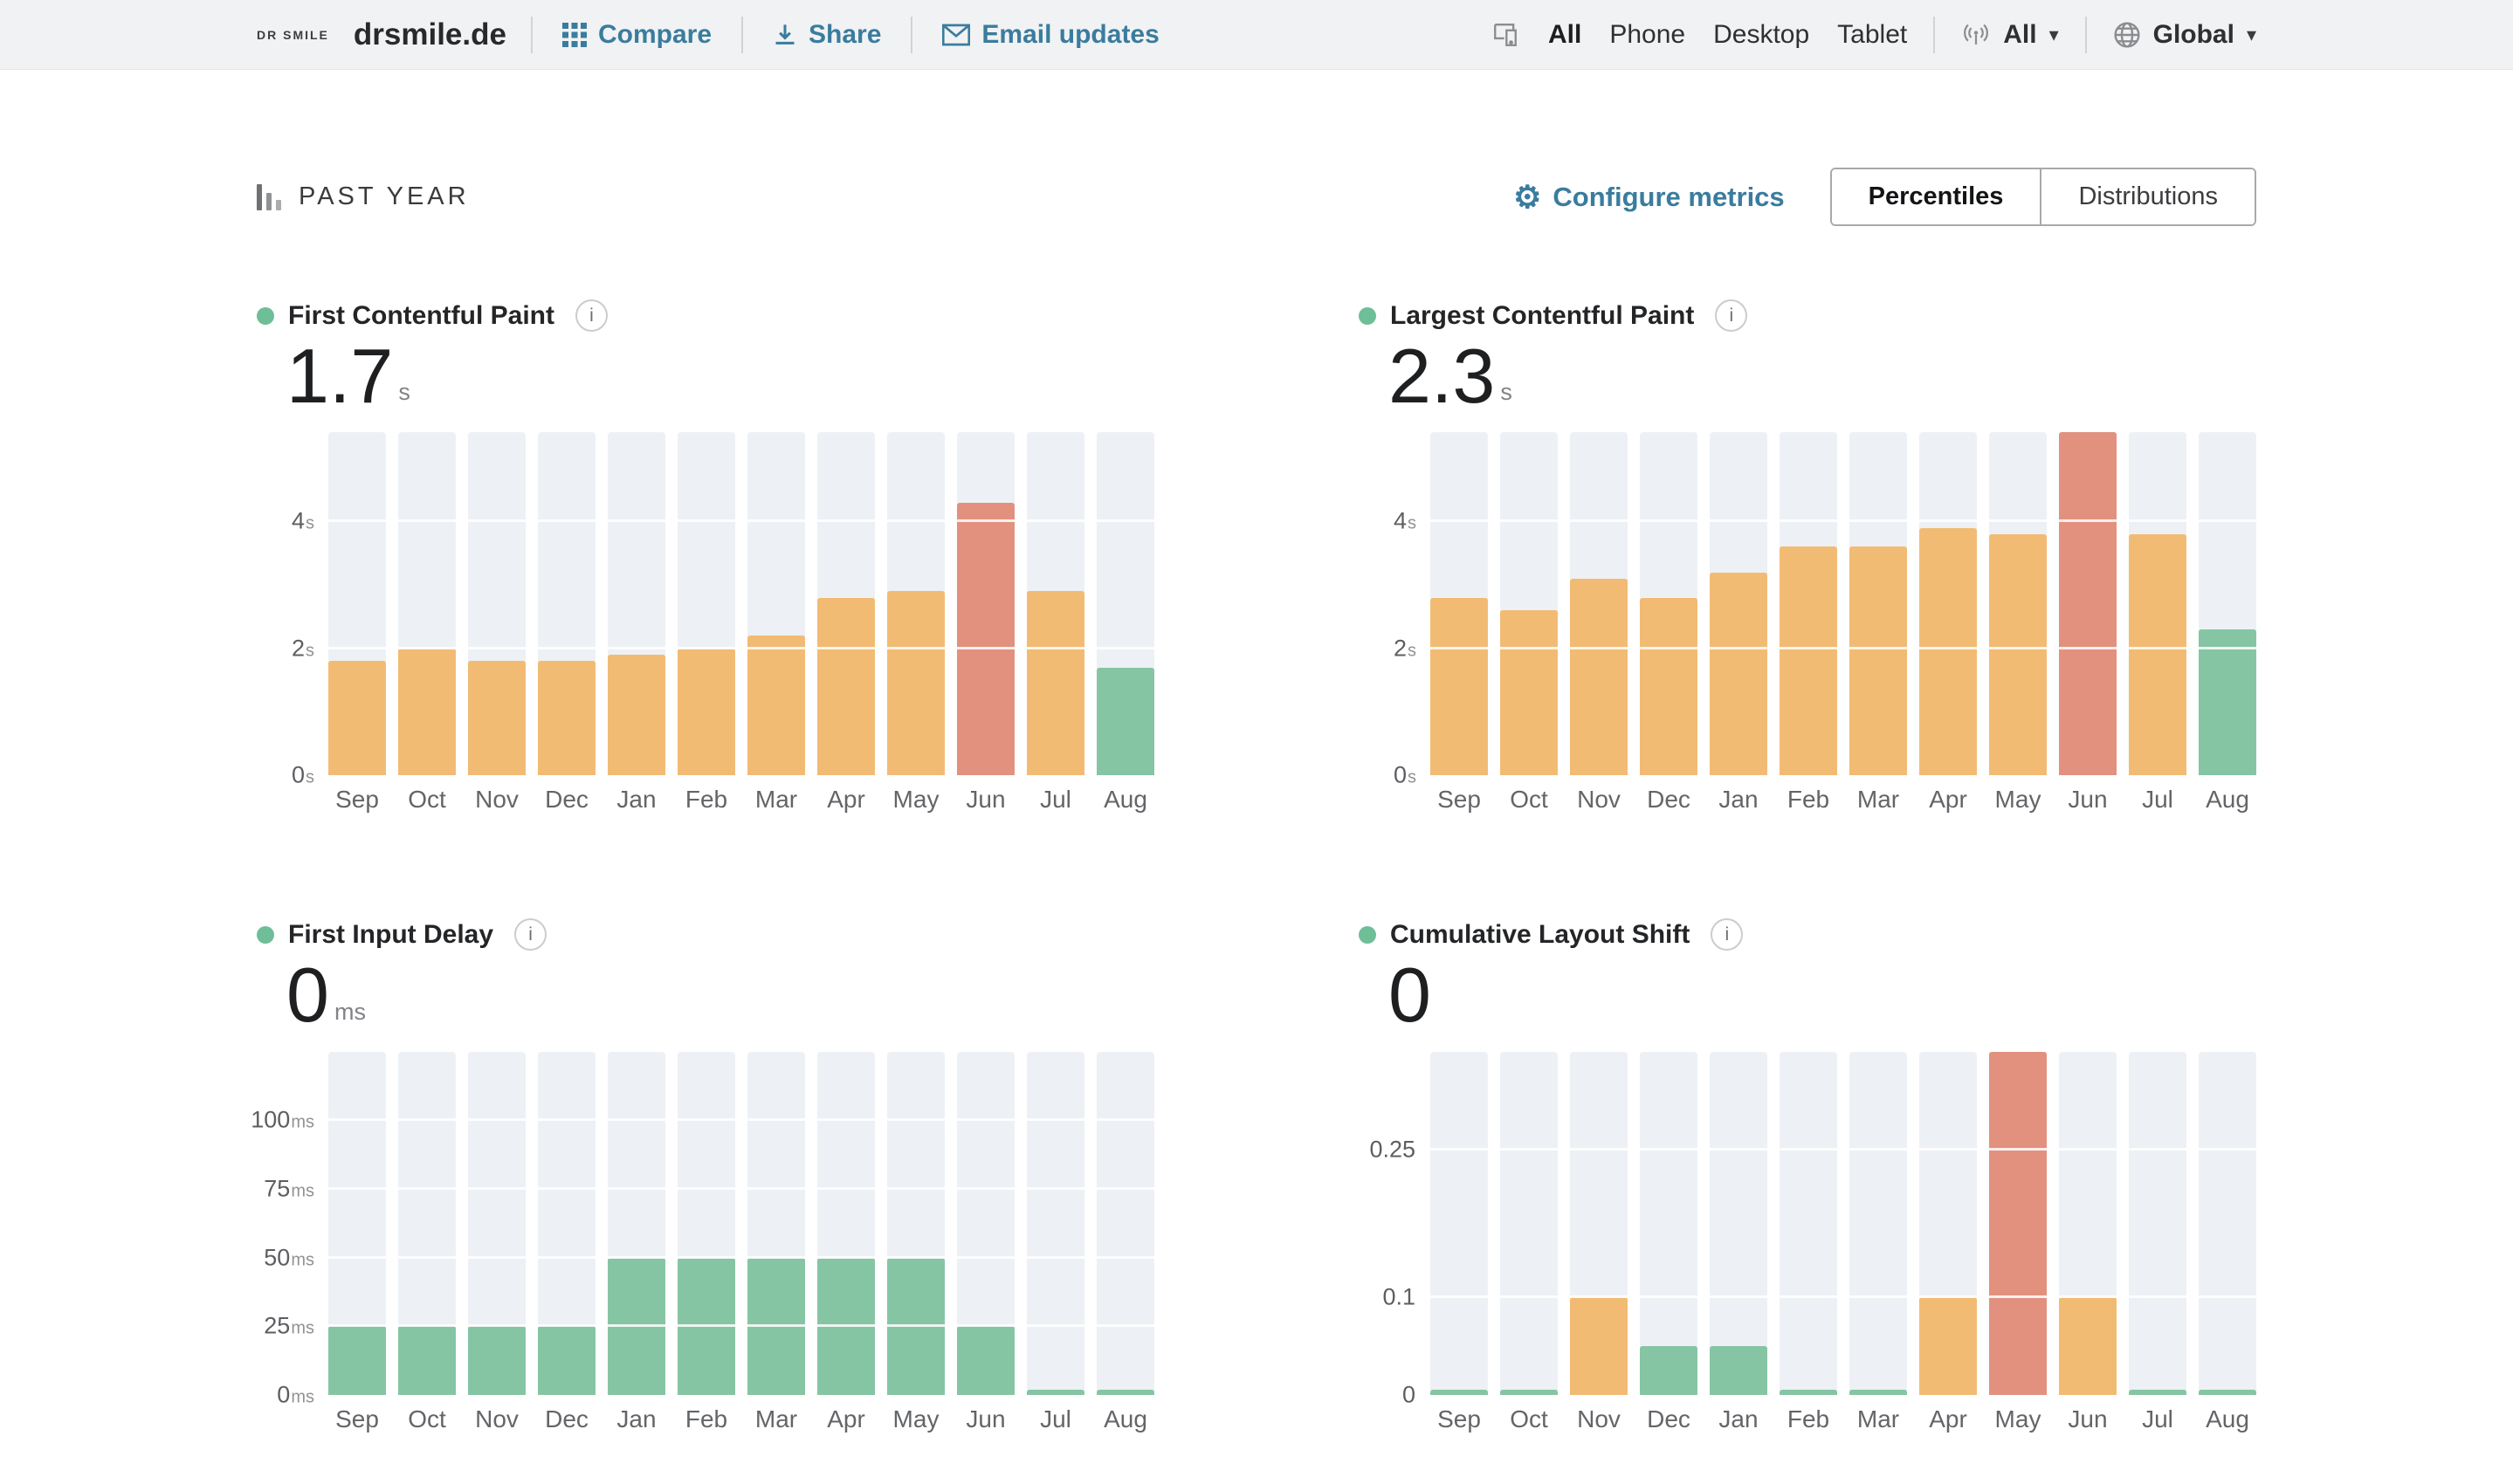 This screenshot has width=2513, height=1484. What do you see at coordinates (845, 34) in the screenshot?
I see `share-label: Share` at bounding box center [845, 34].